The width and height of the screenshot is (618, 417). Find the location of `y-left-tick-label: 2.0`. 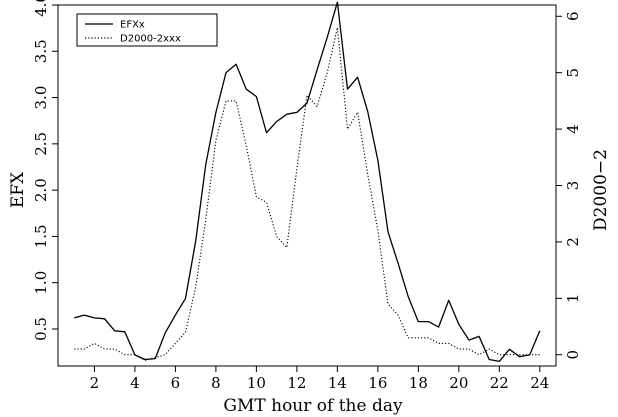

y-left-tick-label: 2.0 is located at coordinates (41, 190).